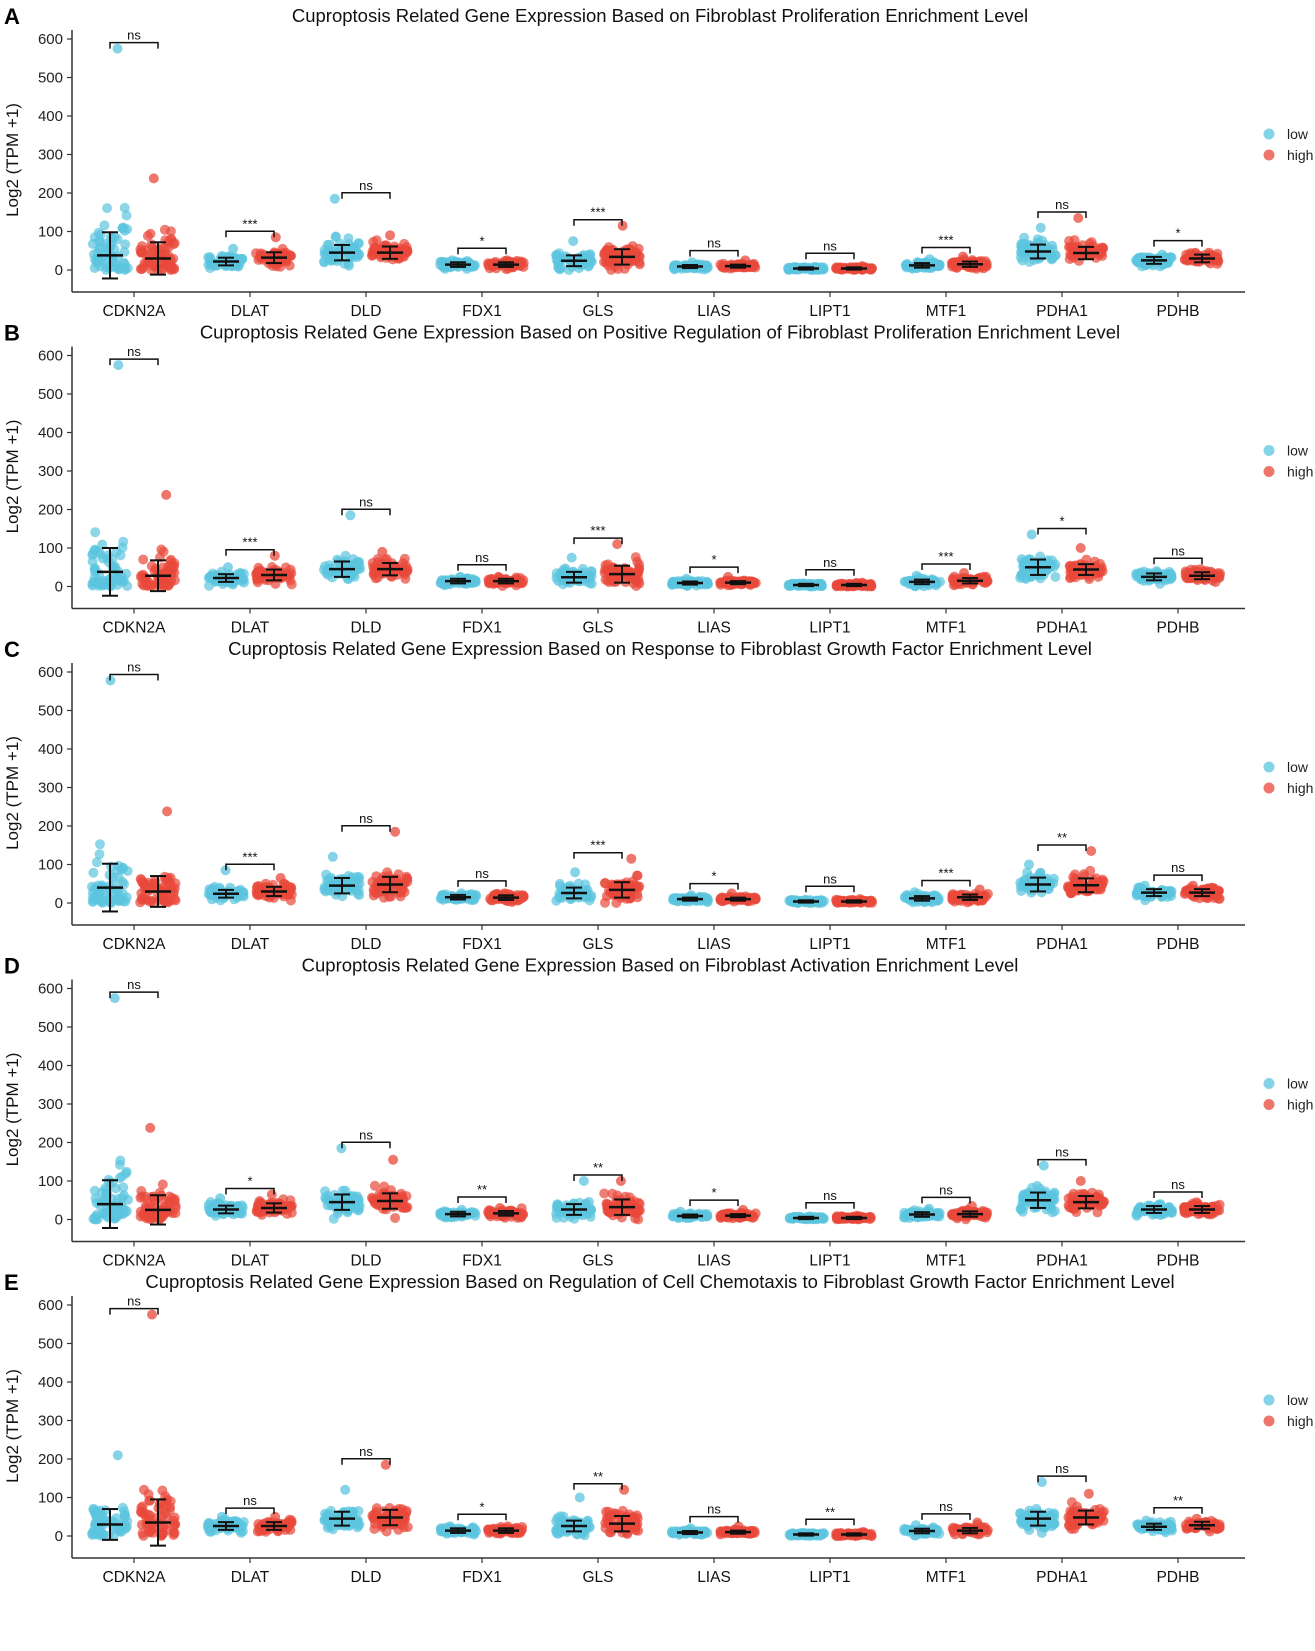  I want to click on points-low-lipt1, so click(805, 585).